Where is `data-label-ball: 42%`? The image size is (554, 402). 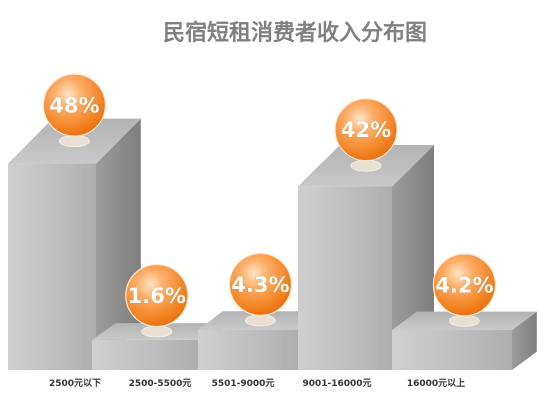
data-label-ball: 42% is located at coordinates (366, 135).